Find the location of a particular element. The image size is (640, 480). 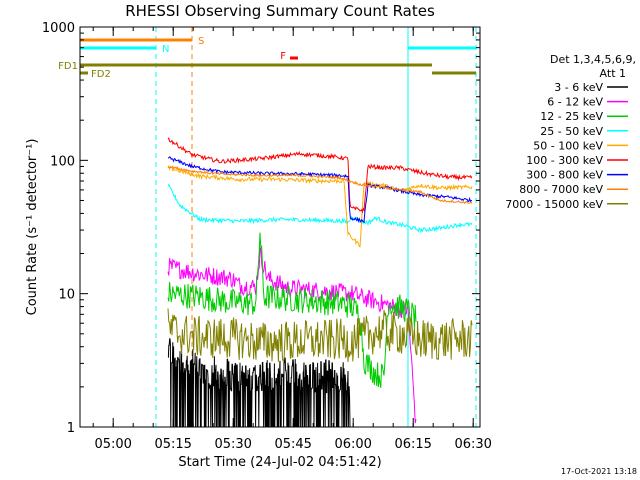

series-line-50-100-kev is located at coordinates (320, 206).